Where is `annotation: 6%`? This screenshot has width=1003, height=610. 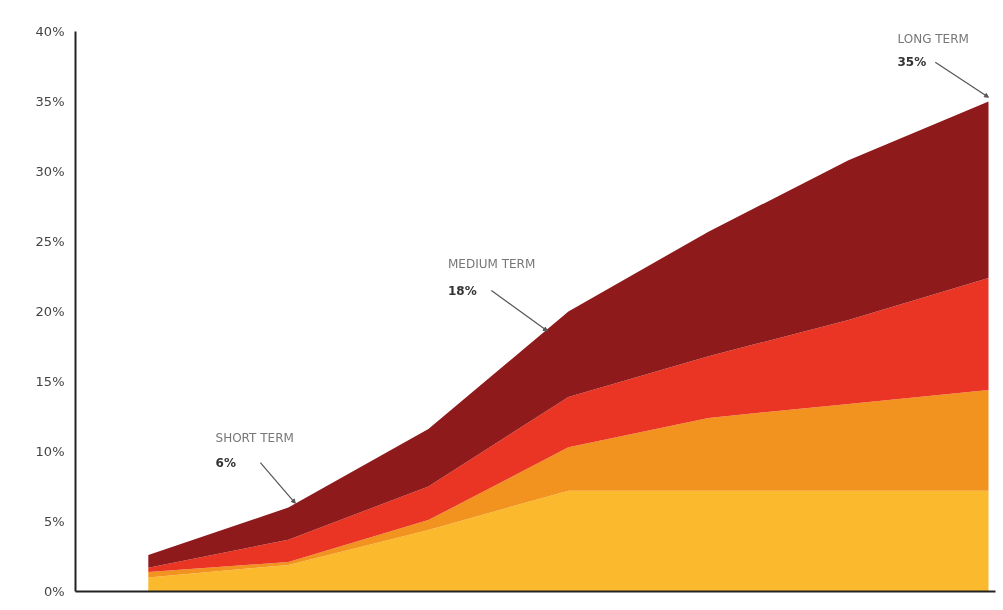
annotation: 6% is located at coordinates (225, 462).